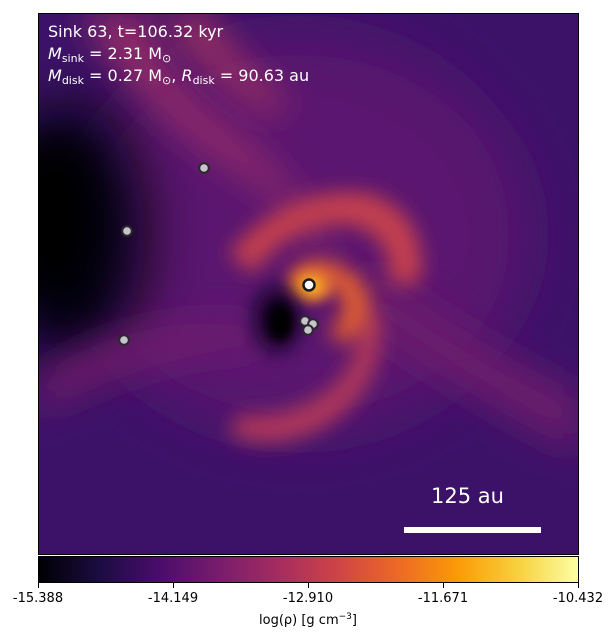 The height and width of the screenshot is (644, 615). I want to click on annotation-disk: Mdisk = 0.27 M⊙, Rdisk = 90.63 au, so click(178, 76).